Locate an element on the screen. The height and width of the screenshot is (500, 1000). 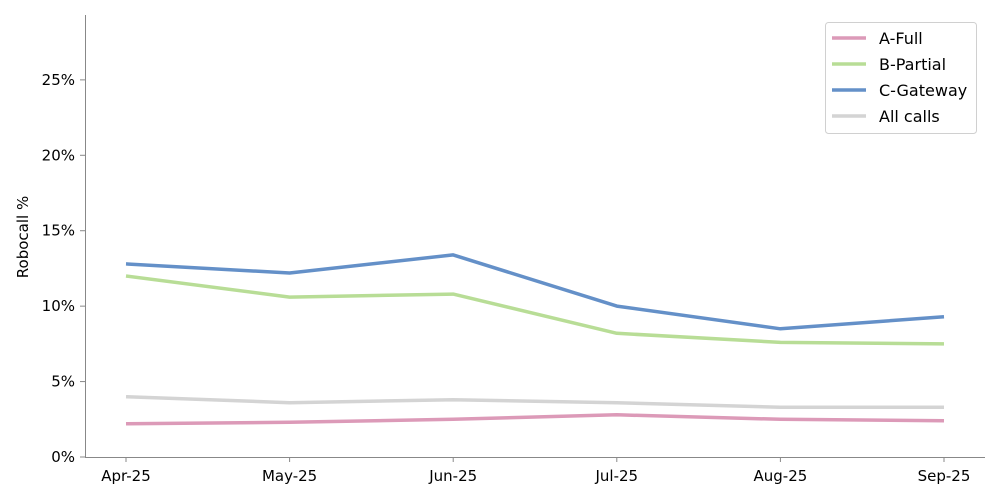
legend-label: B-Partial is located at coordinates (912, 64).